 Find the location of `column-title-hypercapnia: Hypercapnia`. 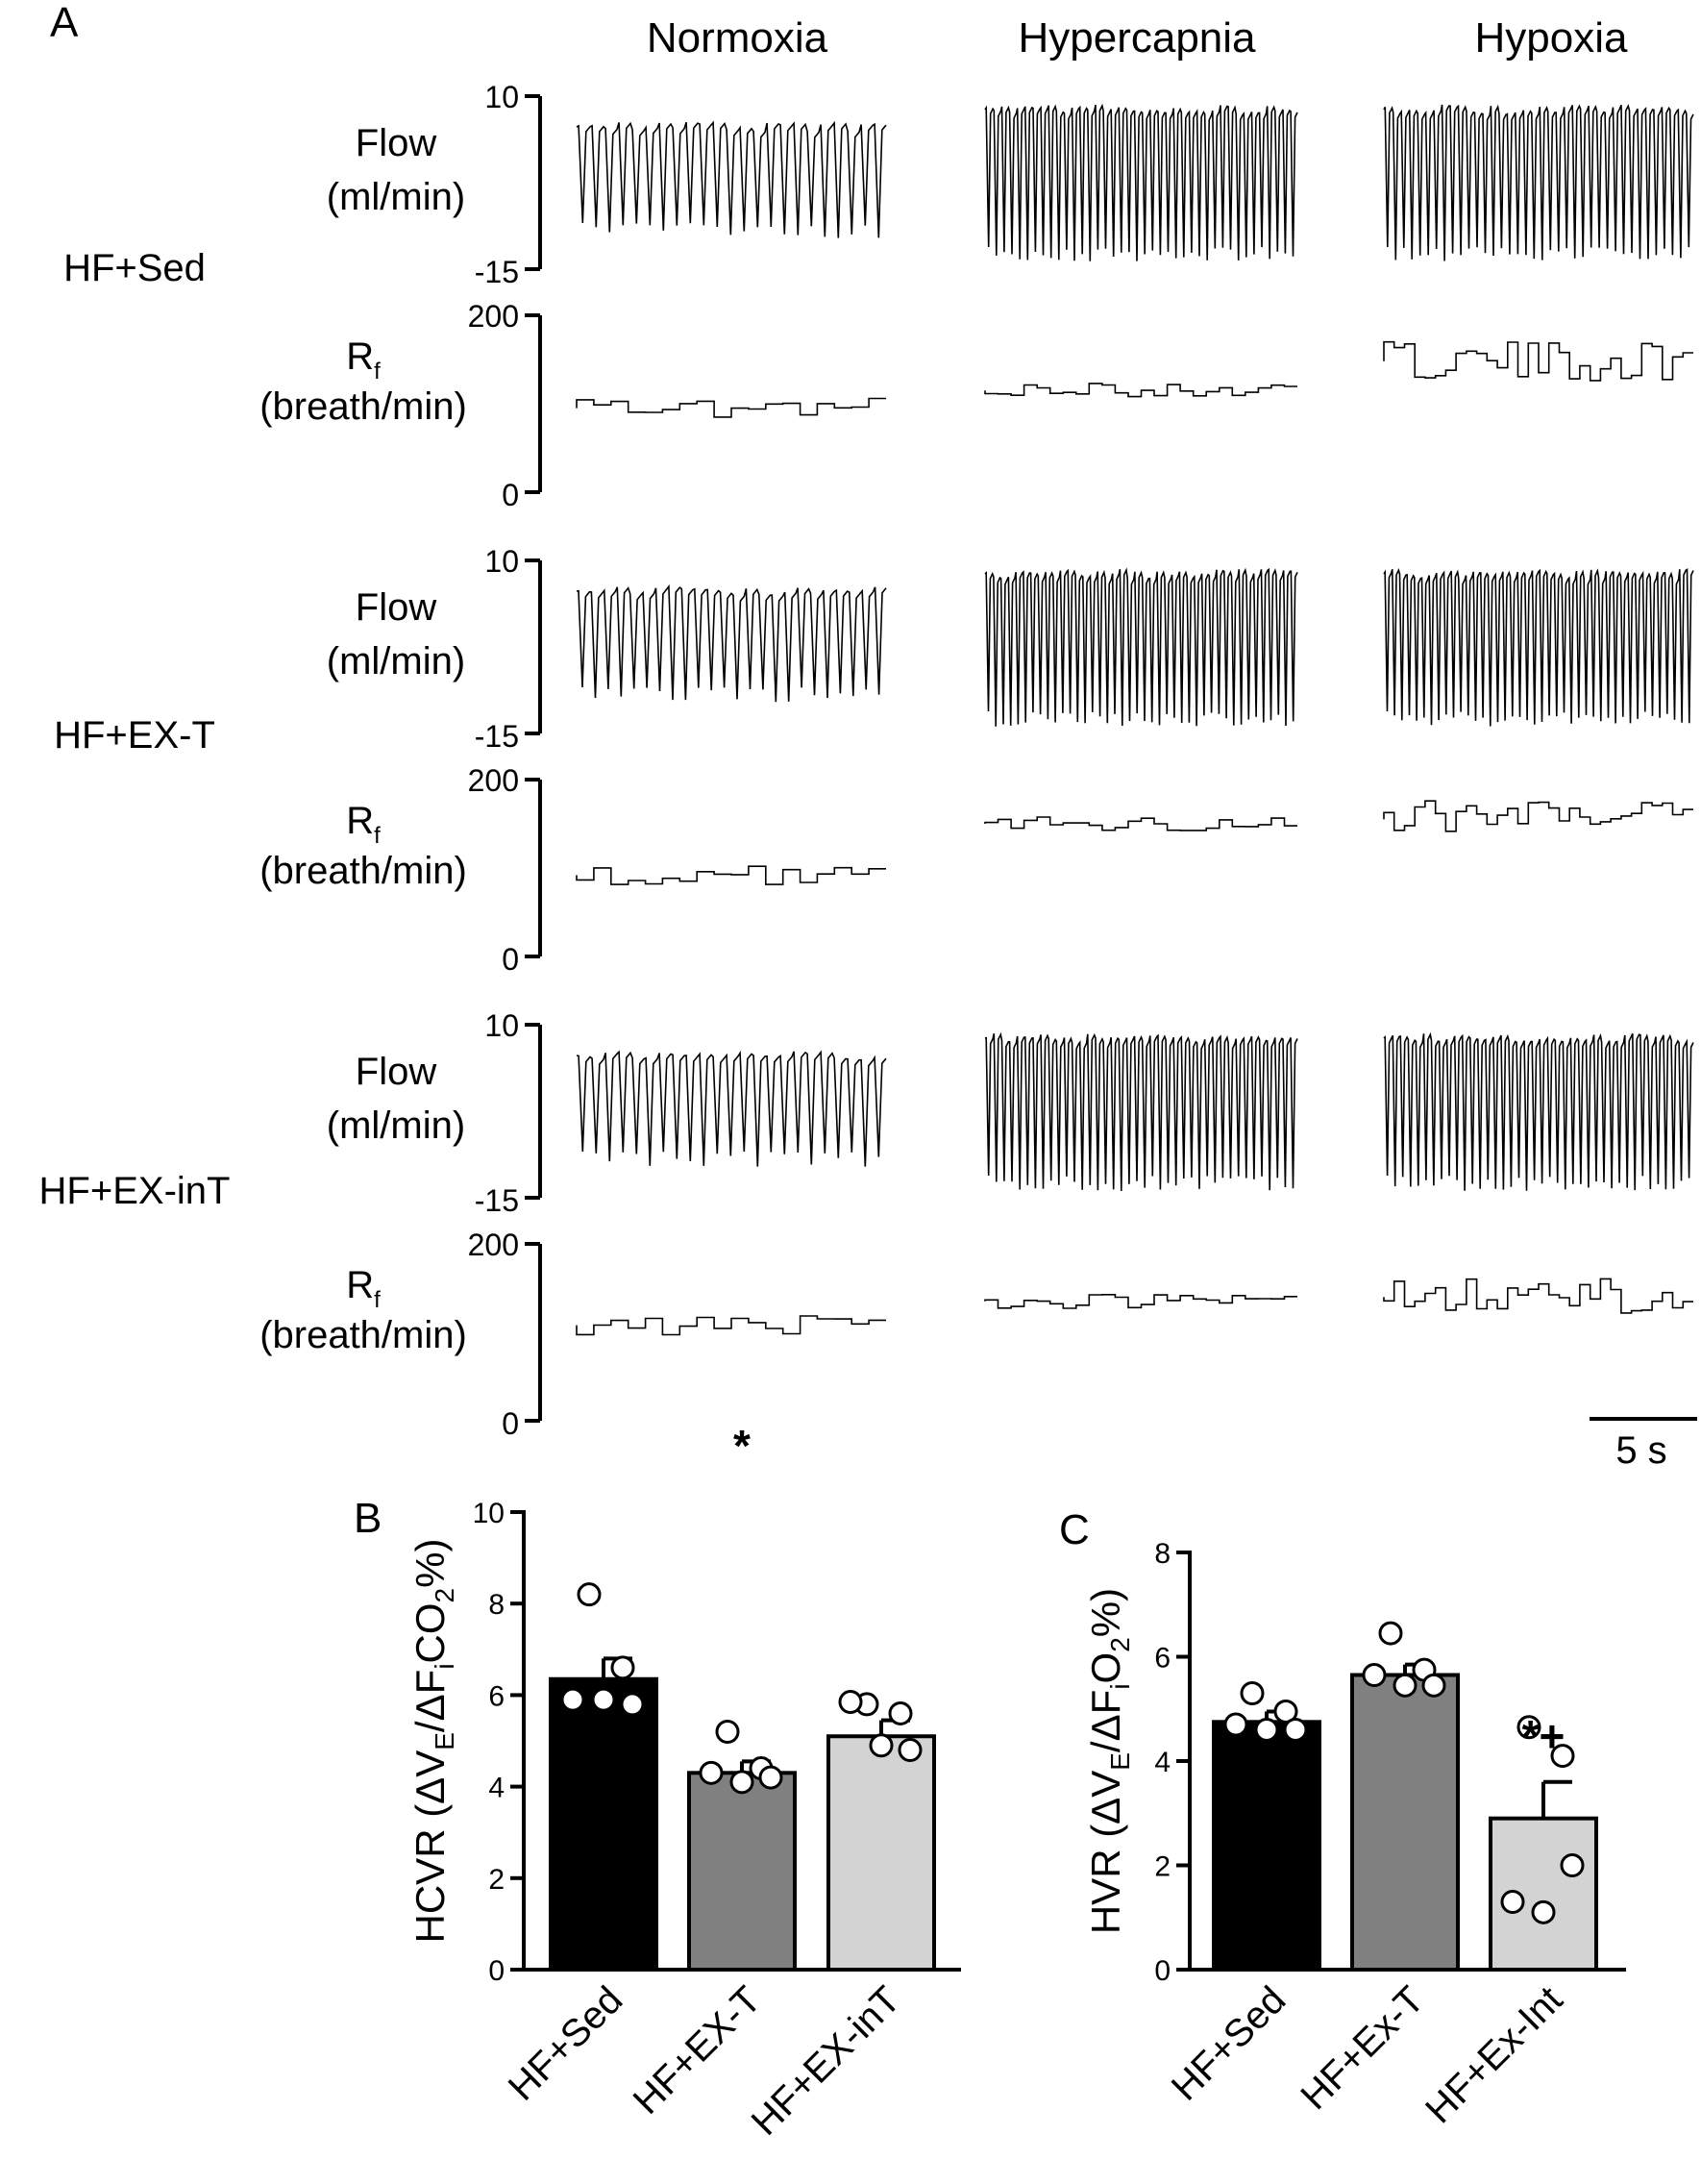

column-title-hypercapnia: Hypercapnia is located at coordinates (1137, 38).